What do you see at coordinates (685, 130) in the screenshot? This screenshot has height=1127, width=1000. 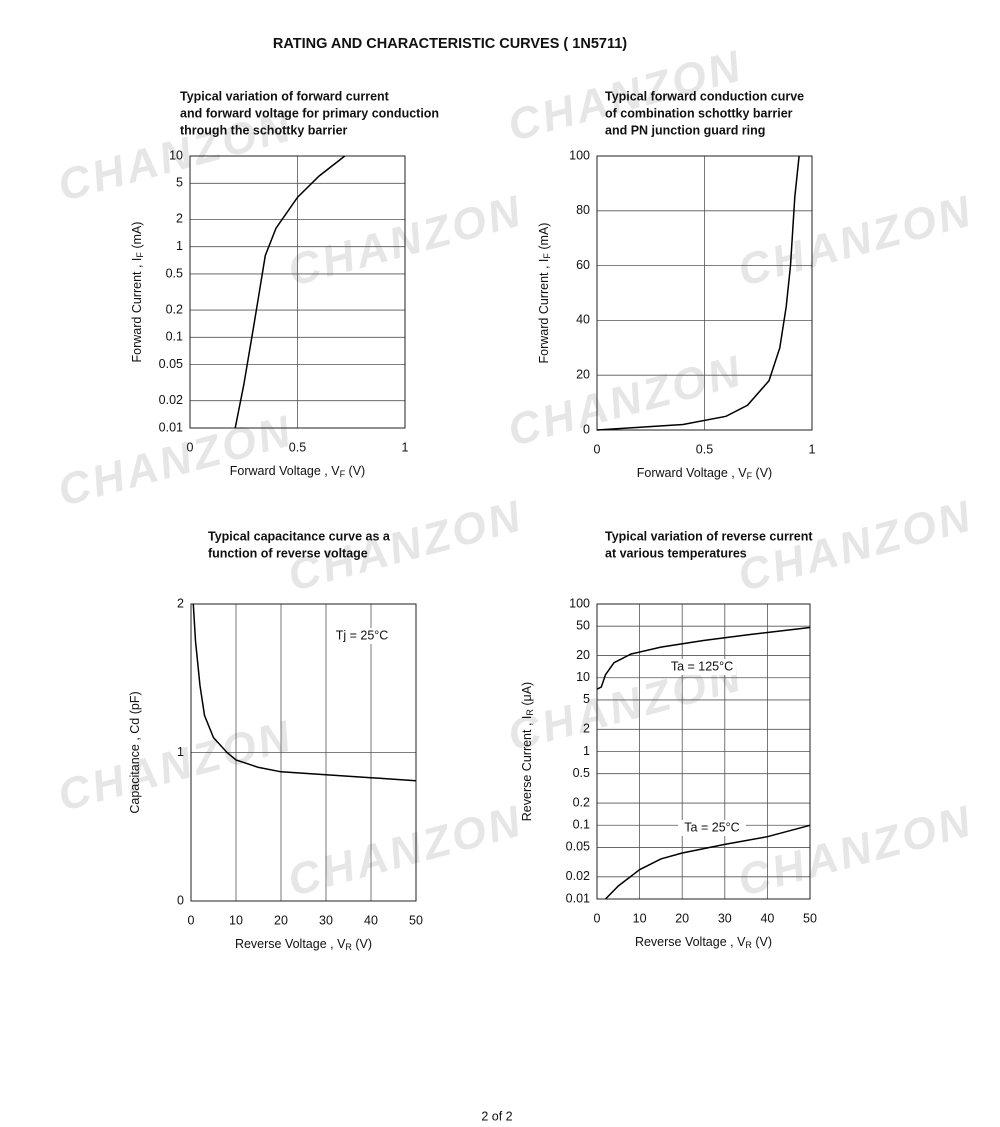 I see `chart-title: and PN junction guard ring` at bounding box center [685, 130].